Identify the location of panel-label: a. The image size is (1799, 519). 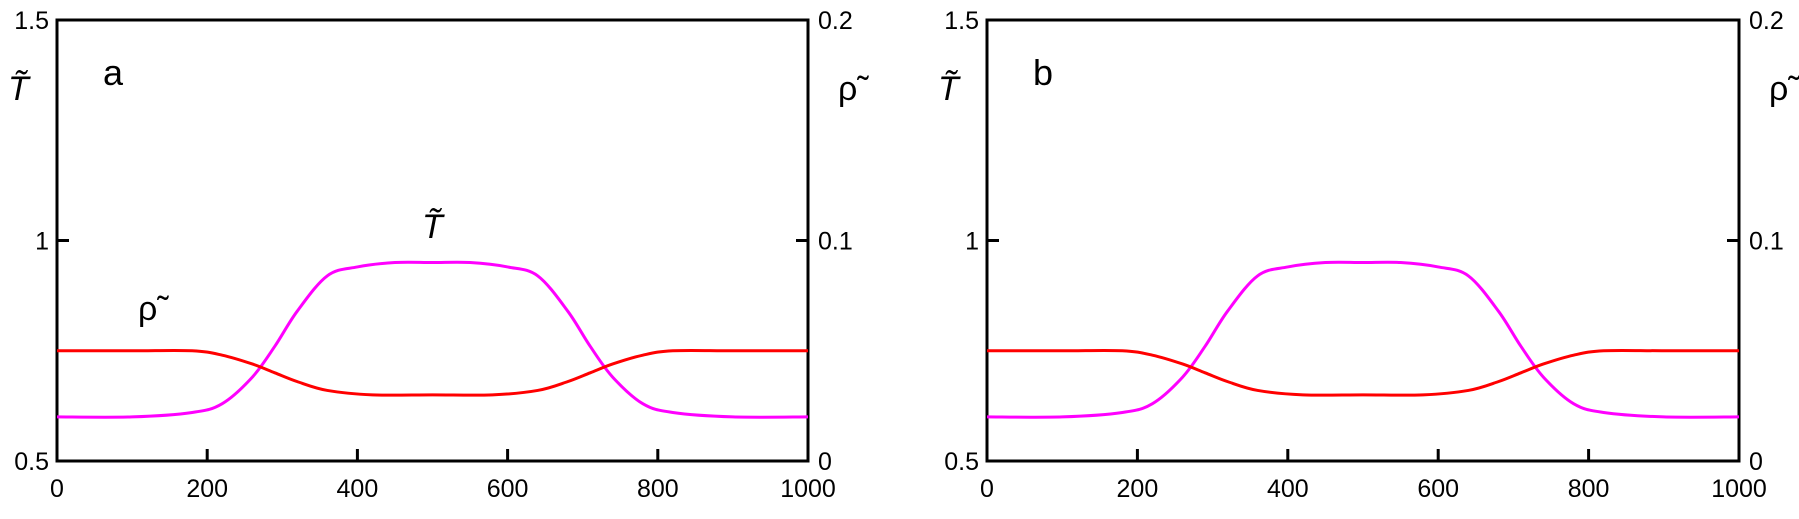
(113, 72).